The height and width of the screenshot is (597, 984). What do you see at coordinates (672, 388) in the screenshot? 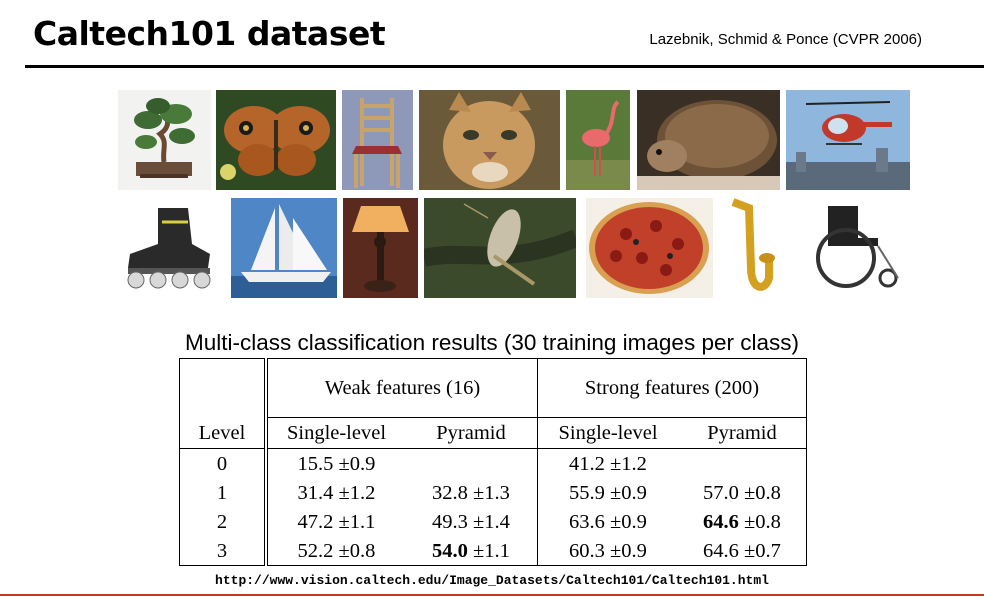
I see `group-header-strong: Strong features (200)` at bounding box center [672, 388].